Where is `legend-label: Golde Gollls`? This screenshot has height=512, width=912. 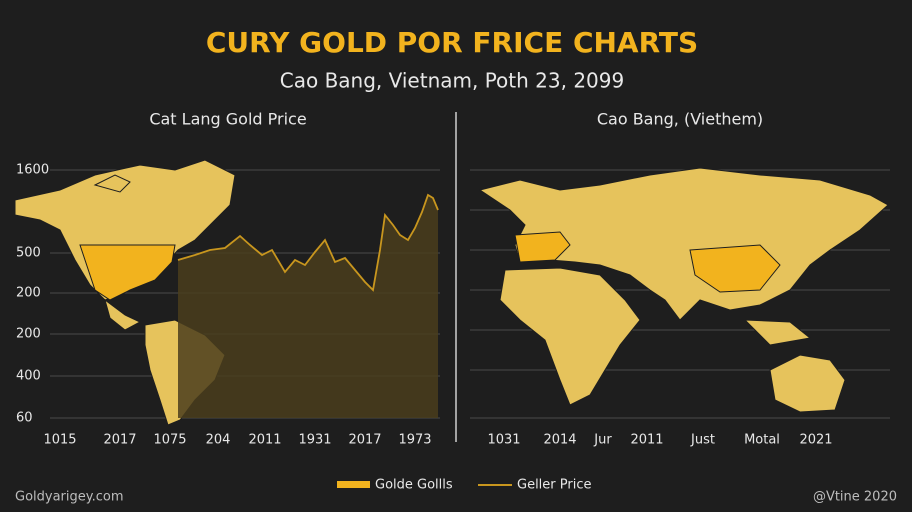
legend-label: Golde Gollls is located at coordinates (414, 485).